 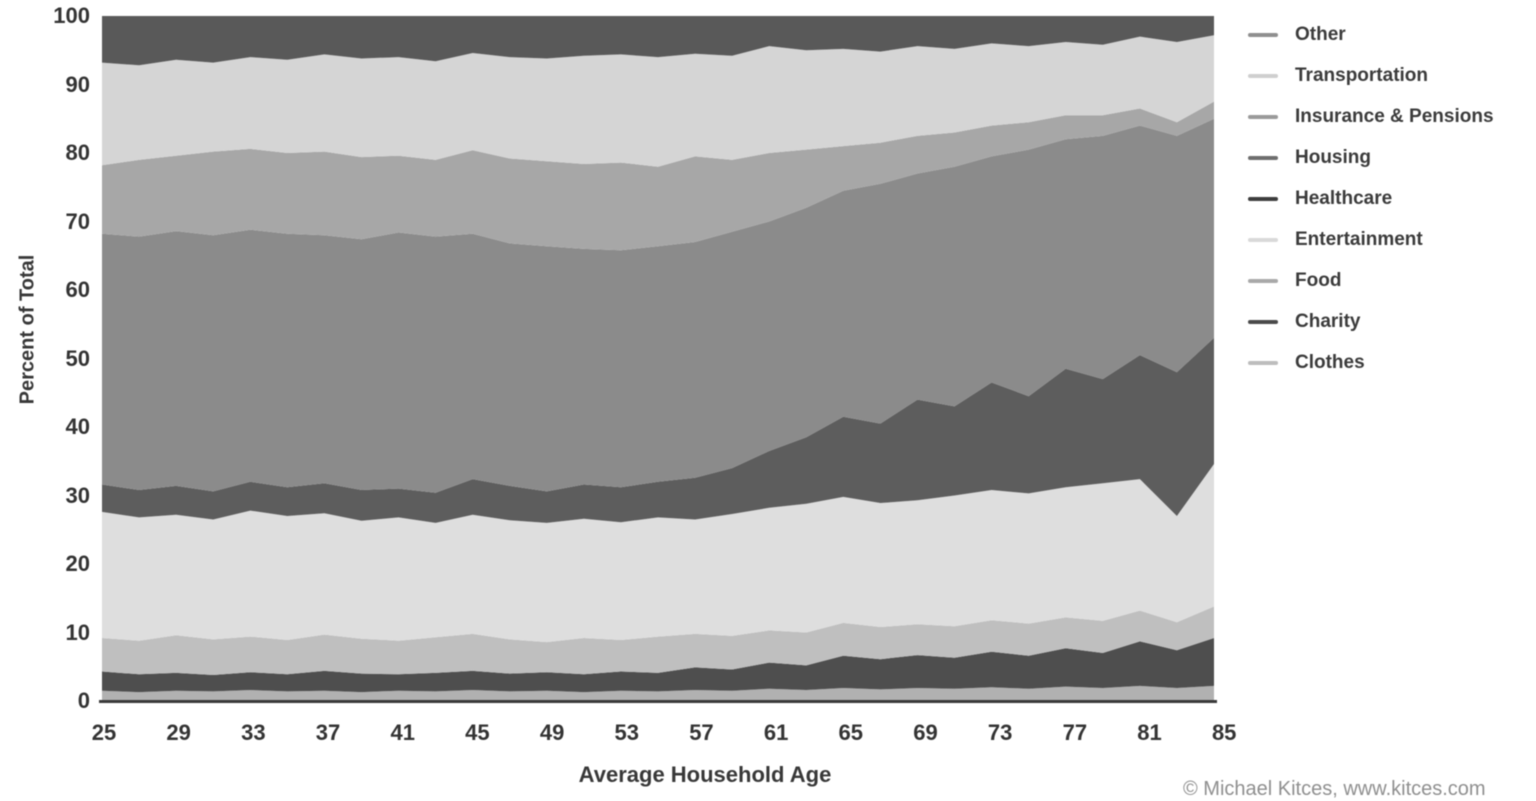 I want to click on x-tick-label: 85, so click(x=1224, y=732).